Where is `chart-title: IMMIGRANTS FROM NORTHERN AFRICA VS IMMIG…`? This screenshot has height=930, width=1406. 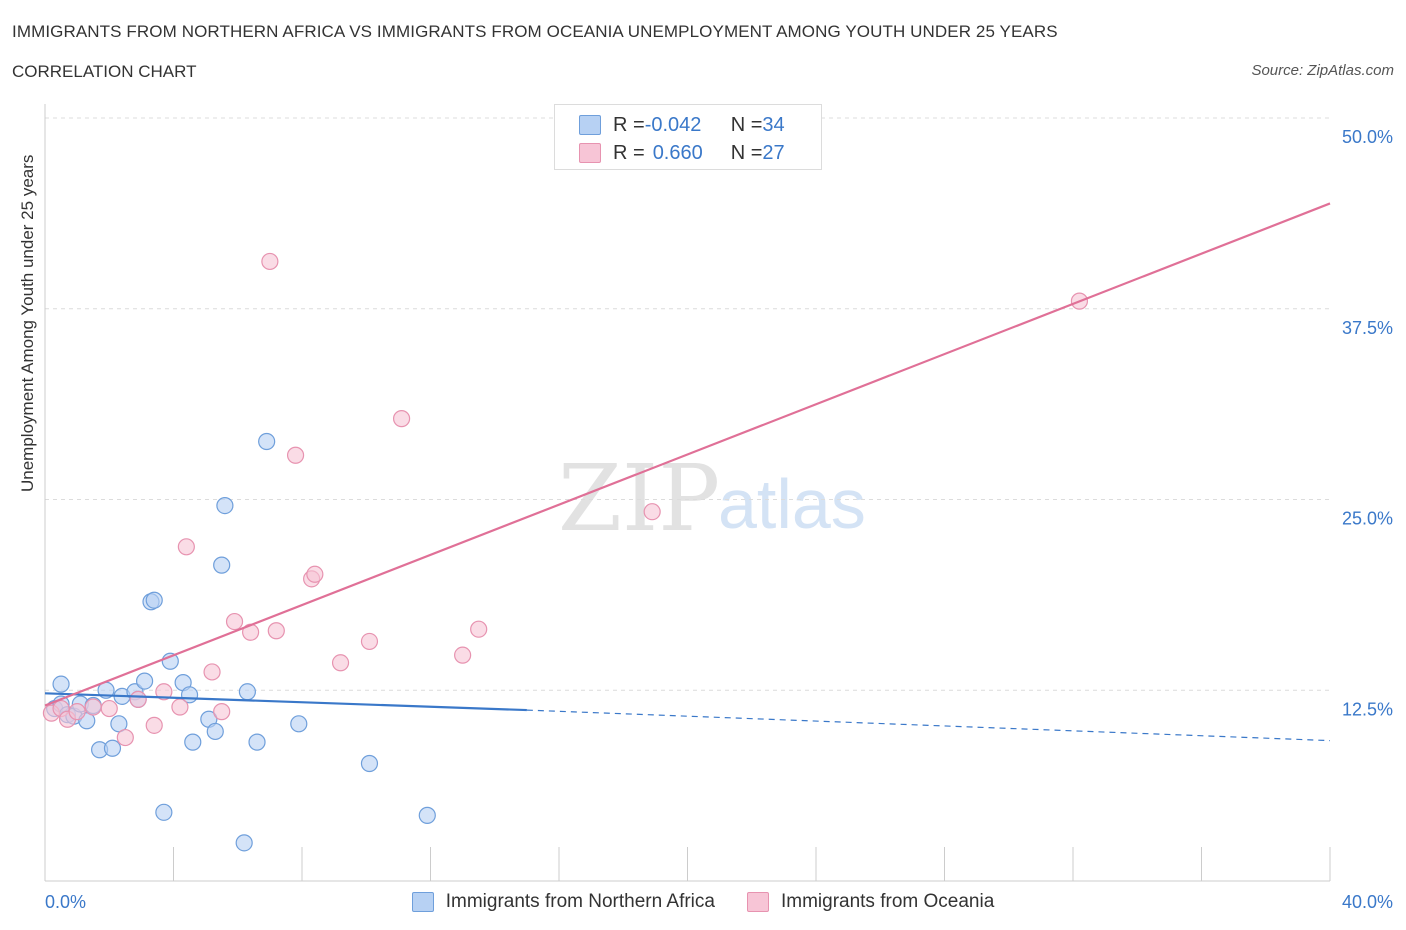 chart-title: IMMIGRANTS FROM NORTHERN AFRICA VS IMMIG… is located at coordinates (535, 31).